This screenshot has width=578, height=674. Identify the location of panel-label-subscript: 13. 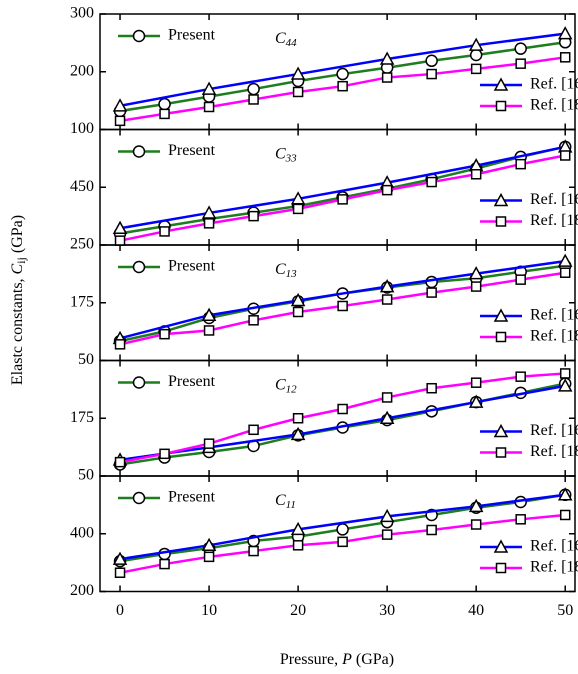
(292, 274).